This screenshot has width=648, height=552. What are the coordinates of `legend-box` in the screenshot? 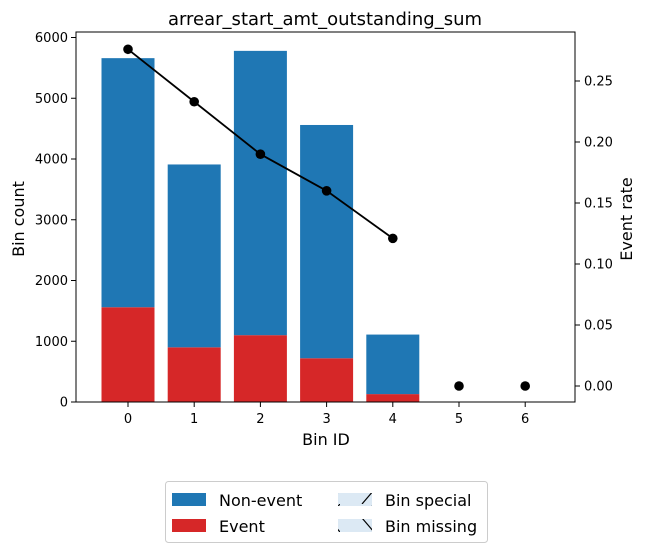 It's located at (326, 512).